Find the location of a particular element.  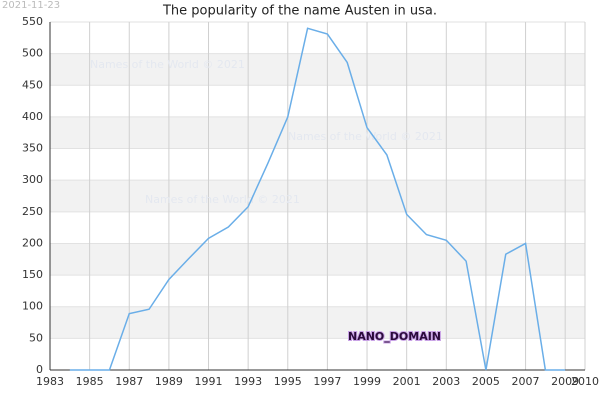

y-tick-label: 50 is located at coordinates (36, 337).